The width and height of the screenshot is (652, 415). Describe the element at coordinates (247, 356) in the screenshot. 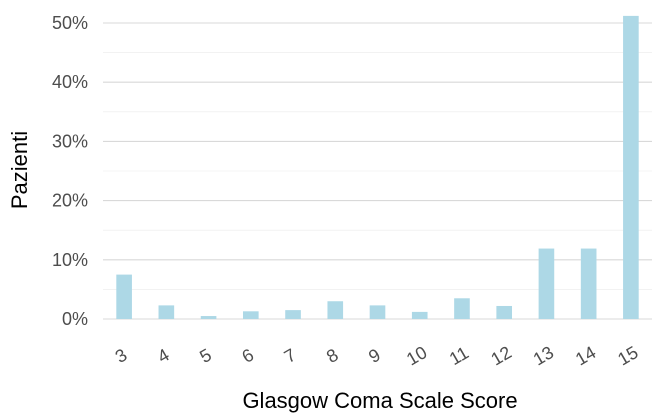

I see `x-tick-label: 6` at that location.